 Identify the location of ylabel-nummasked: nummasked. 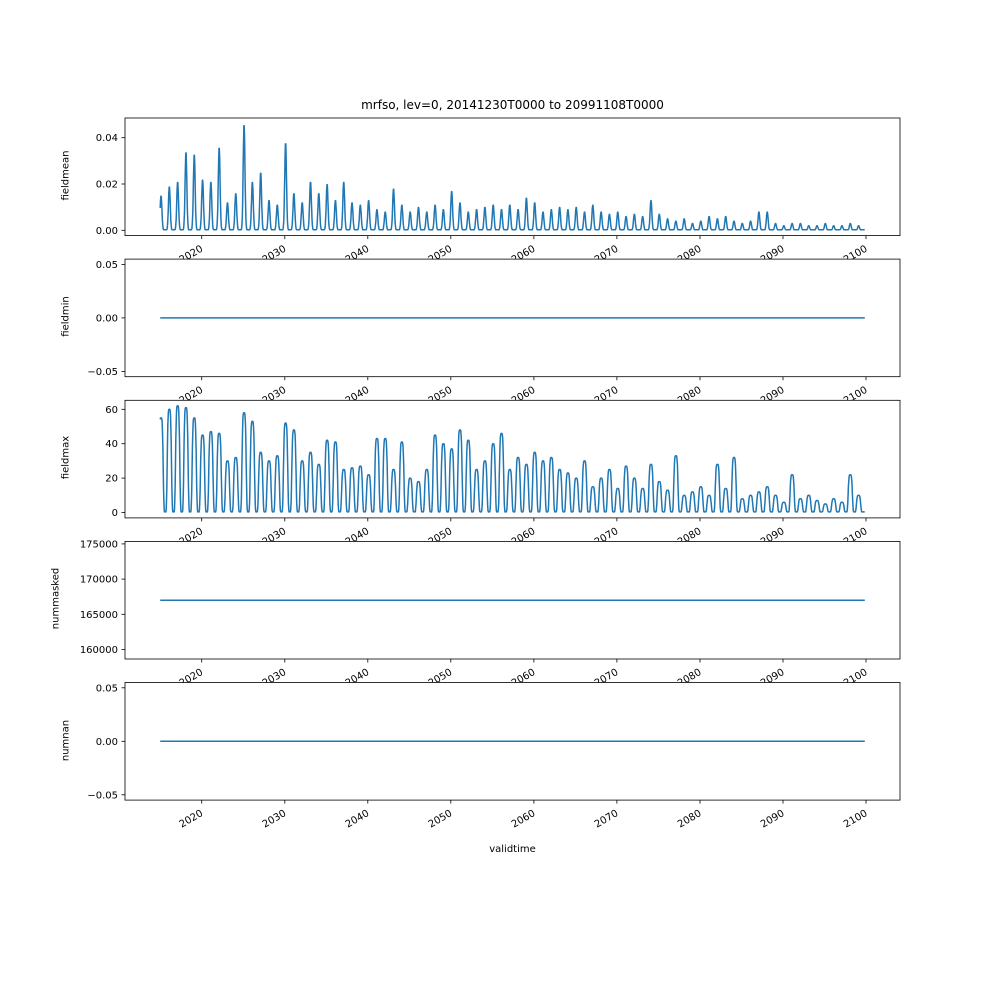
(56, 598).